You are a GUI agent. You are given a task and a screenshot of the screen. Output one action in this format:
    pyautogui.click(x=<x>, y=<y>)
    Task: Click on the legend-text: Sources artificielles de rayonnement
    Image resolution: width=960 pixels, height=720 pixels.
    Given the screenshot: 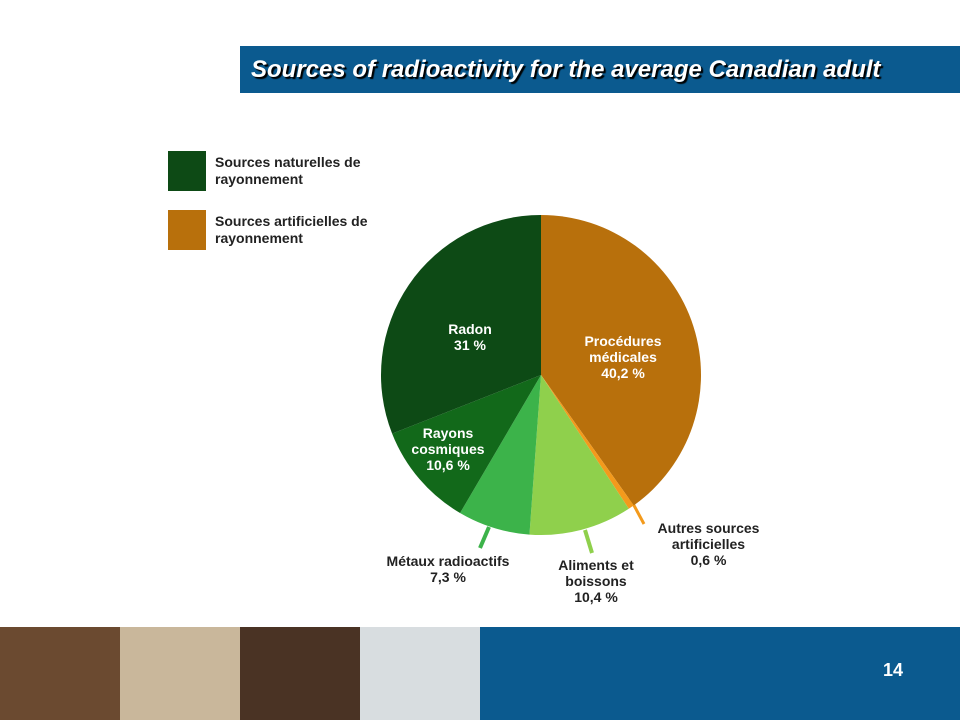 What is the action you would take?
    pyautogui.click(x=291, y=229)
    